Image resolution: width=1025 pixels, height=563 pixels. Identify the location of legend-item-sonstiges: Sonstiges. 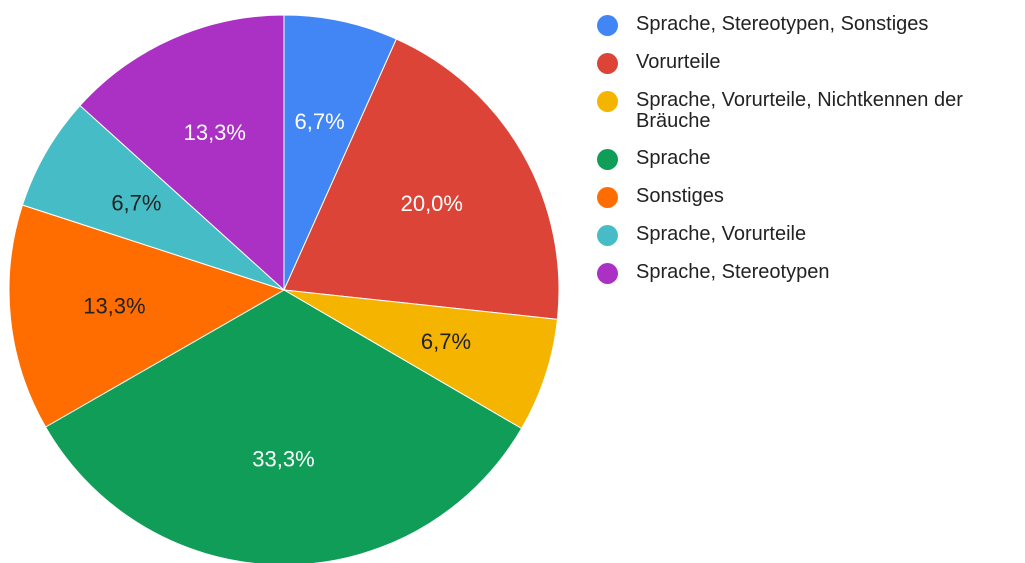
(807, 197).